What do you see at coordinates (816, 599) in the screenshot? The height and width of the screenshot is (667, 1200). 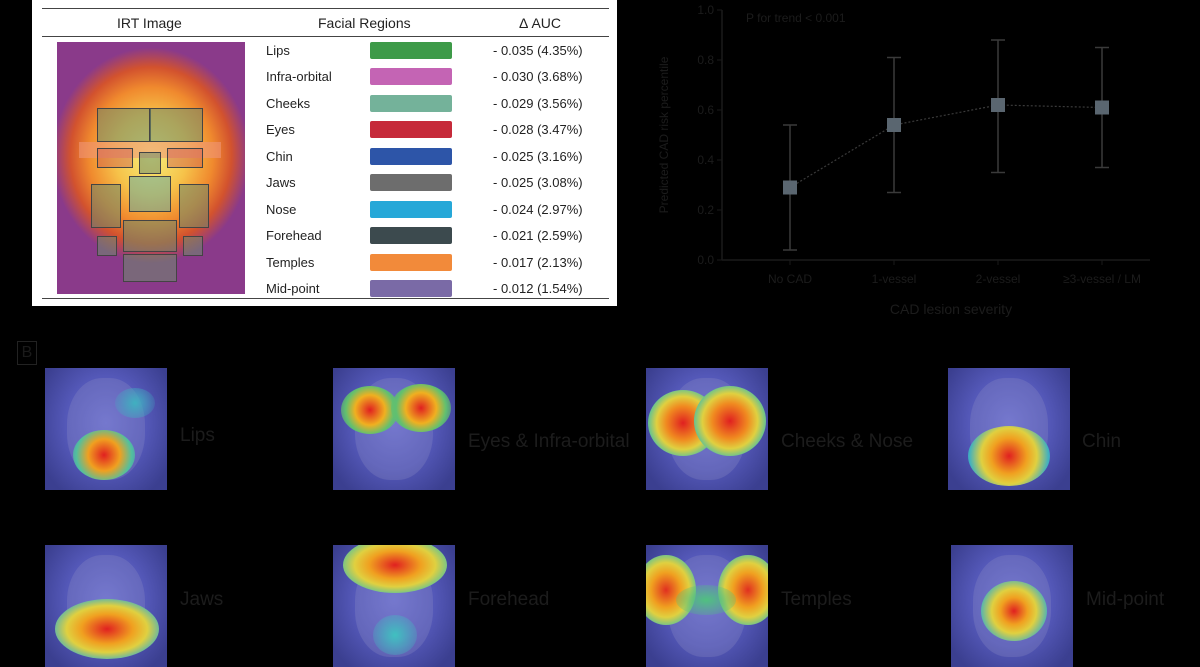 I see `heatmap-caption: Temples` at bounding box center [816, 599].